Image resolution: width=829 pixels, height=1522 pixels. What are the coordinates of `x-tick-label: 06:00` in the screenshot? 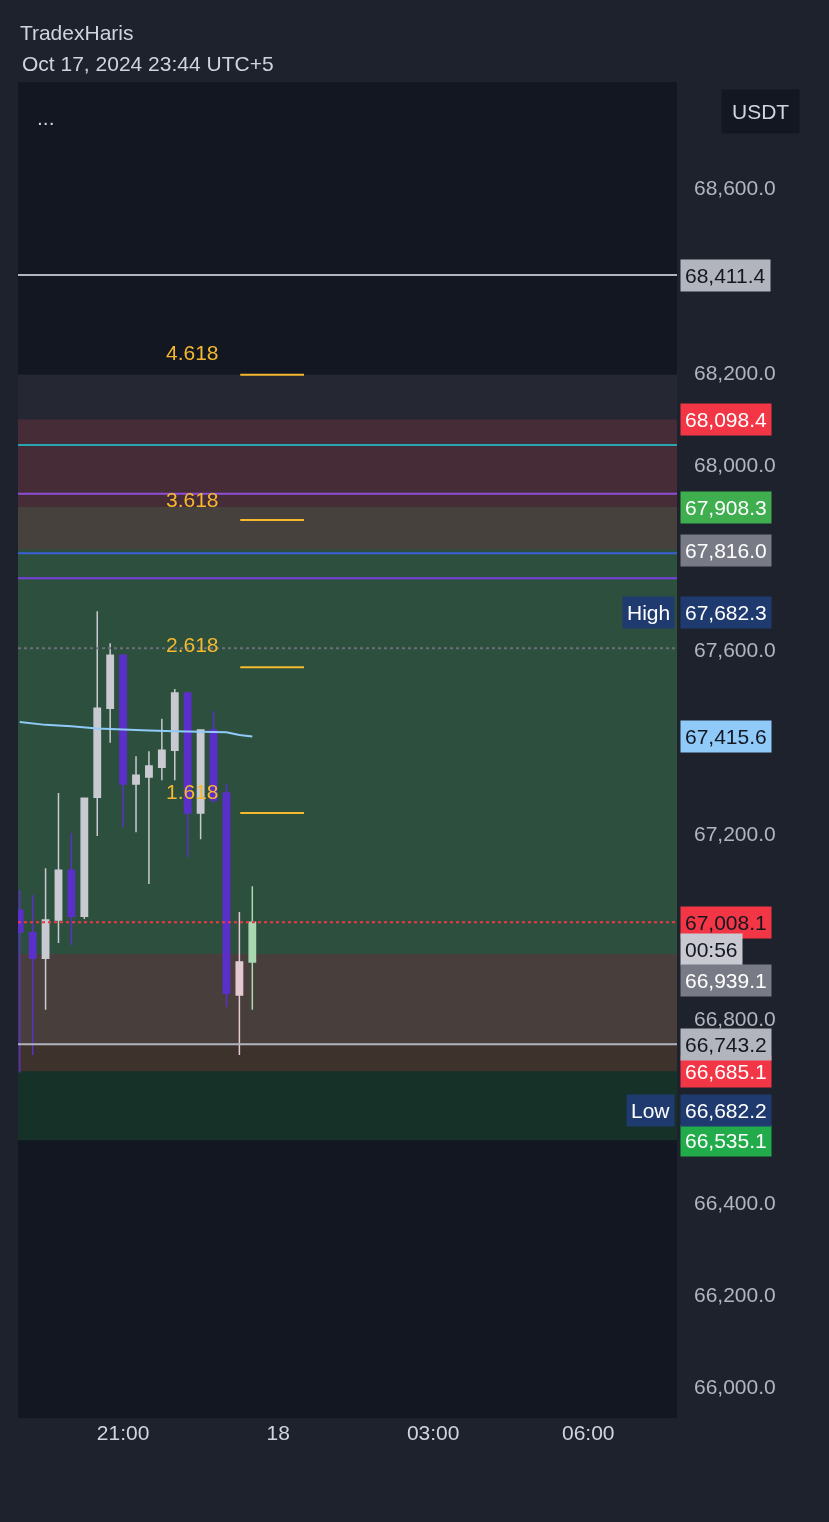 It's located at (588, 1432).